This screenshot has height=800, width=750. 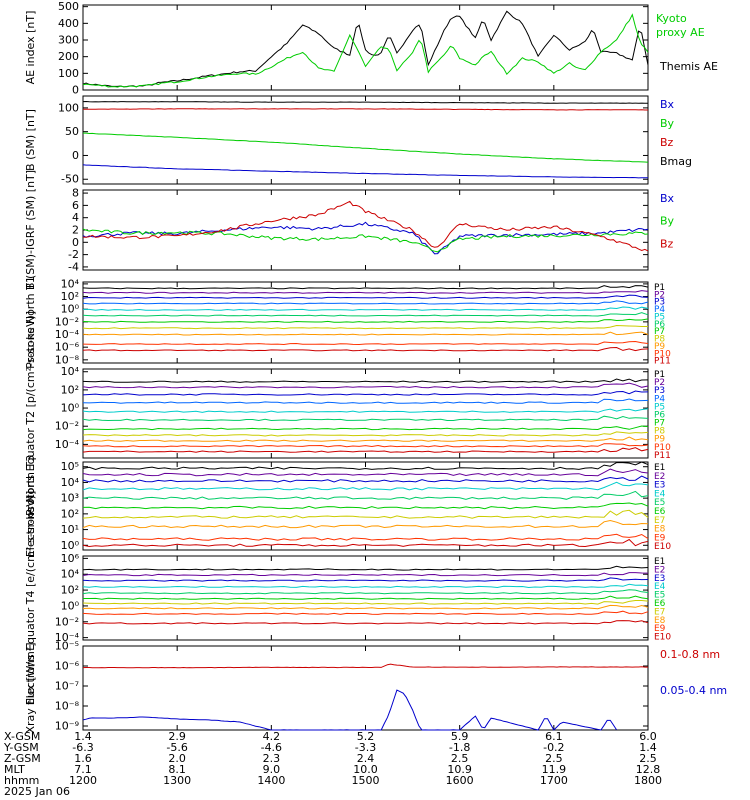 What do you see at coordinates (30, 687) in the screenshot?
I see `y-axis-label: Xray flux [W/m²]` at bounding box center [30, 687].